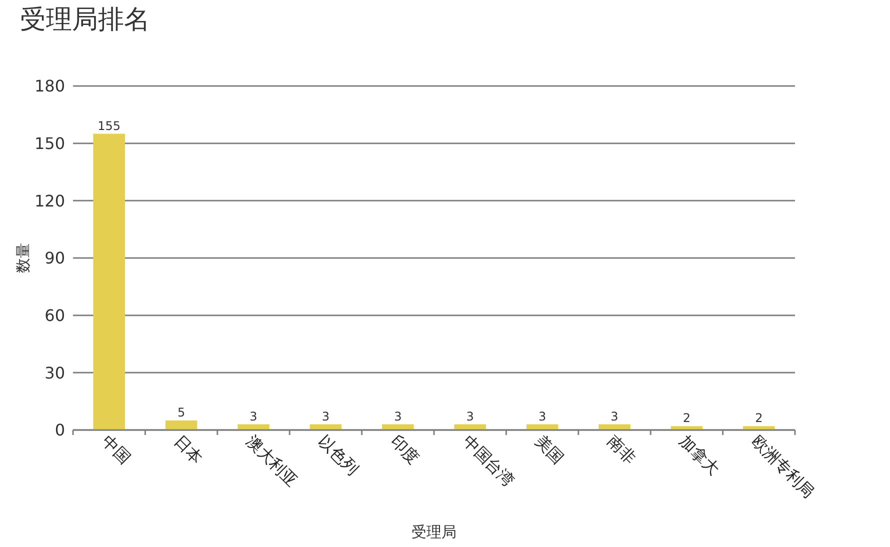 Image resolution: width=890 pixels, height=547 pixels. I want to click on x-tick-label: 美国, so click(549, 449).